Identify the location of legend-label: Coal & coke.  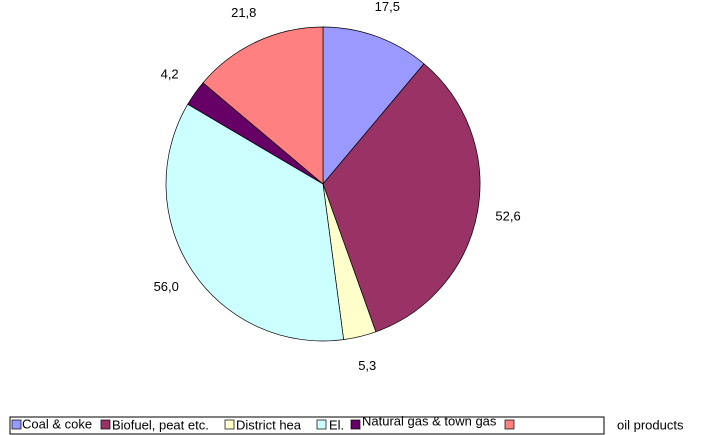
(57, 423).